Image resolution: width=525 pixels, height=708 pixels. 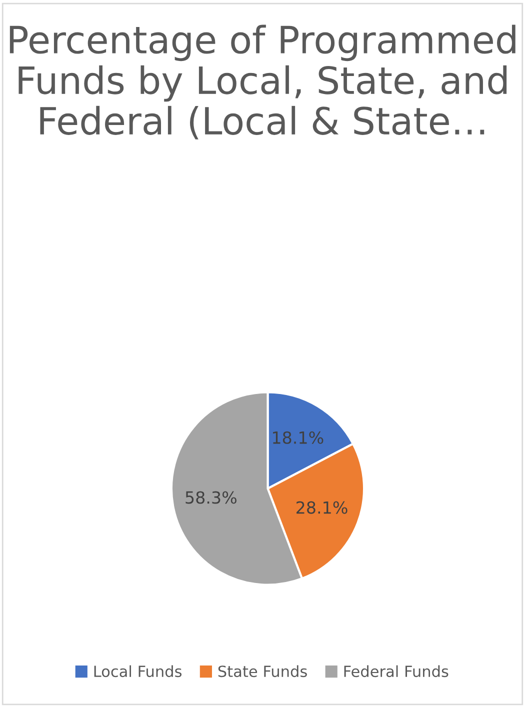 What do you see at coordinates (298, 437) in the screenshot?
I see `data-label: 18.1%` at bounding box center [298, 437].